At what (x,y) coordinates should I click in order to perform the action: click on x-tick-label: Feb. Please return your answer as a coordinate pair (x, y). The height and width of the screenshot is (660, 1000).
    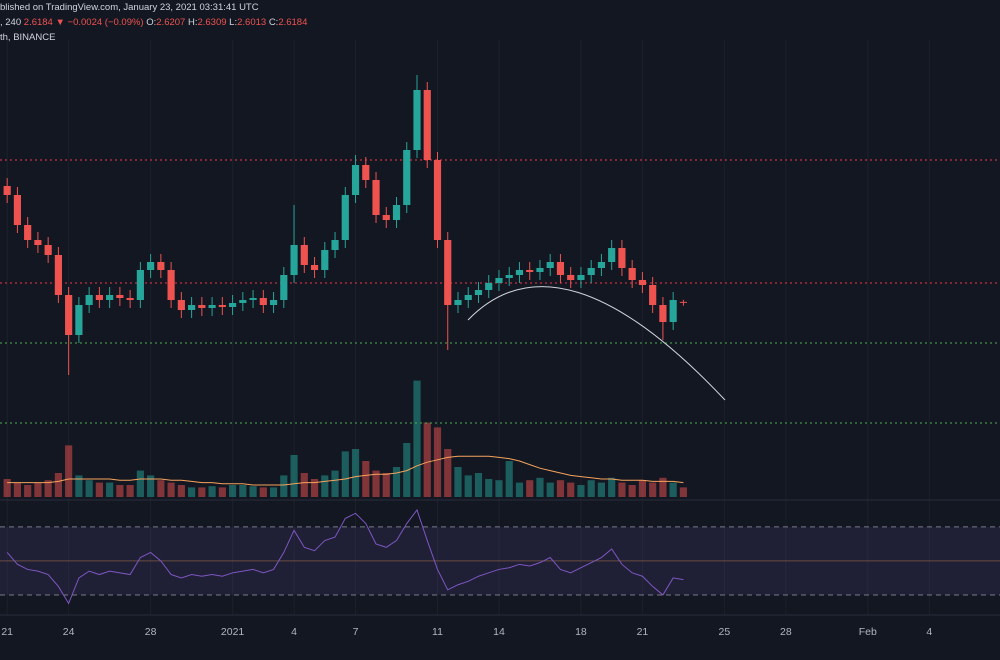
    Looking at the image, I should click on (868, 632).